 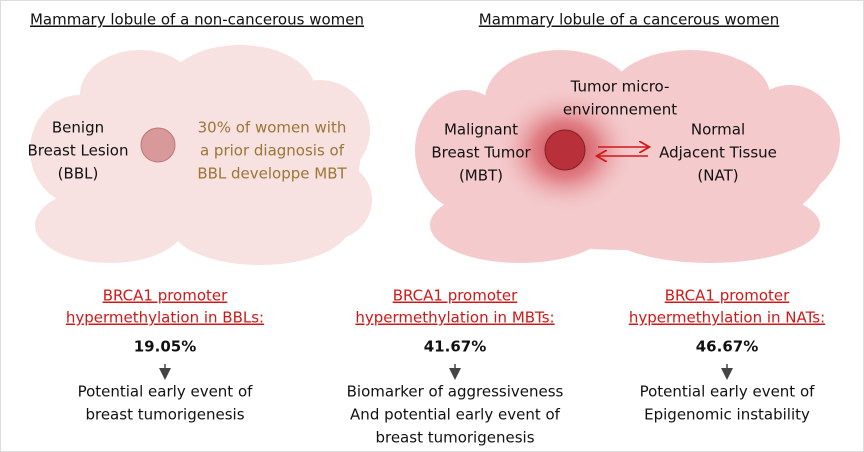 I want to click on column-description: Biomarker of aggressiveness, so click(x=455, y=392).